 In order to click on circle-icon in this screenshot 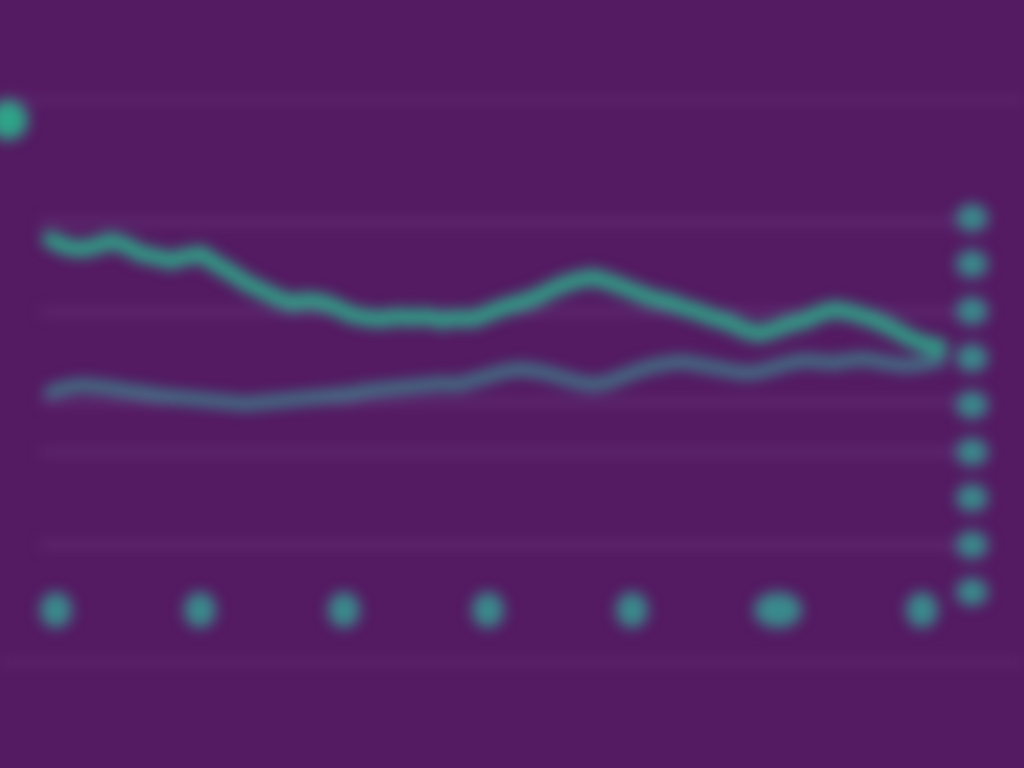, I will do `click(14, 120)`.